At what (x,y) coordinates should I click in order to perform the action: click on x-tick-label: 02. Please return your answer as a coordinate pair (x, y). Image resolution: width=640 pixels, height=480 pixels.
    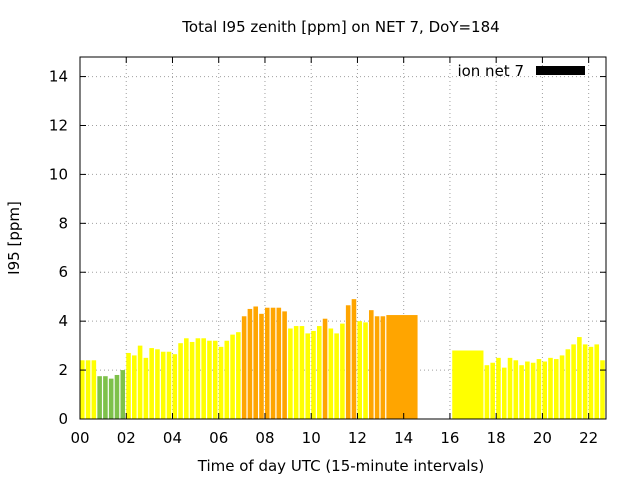
    Looking at the image, I should click on (126, 438).